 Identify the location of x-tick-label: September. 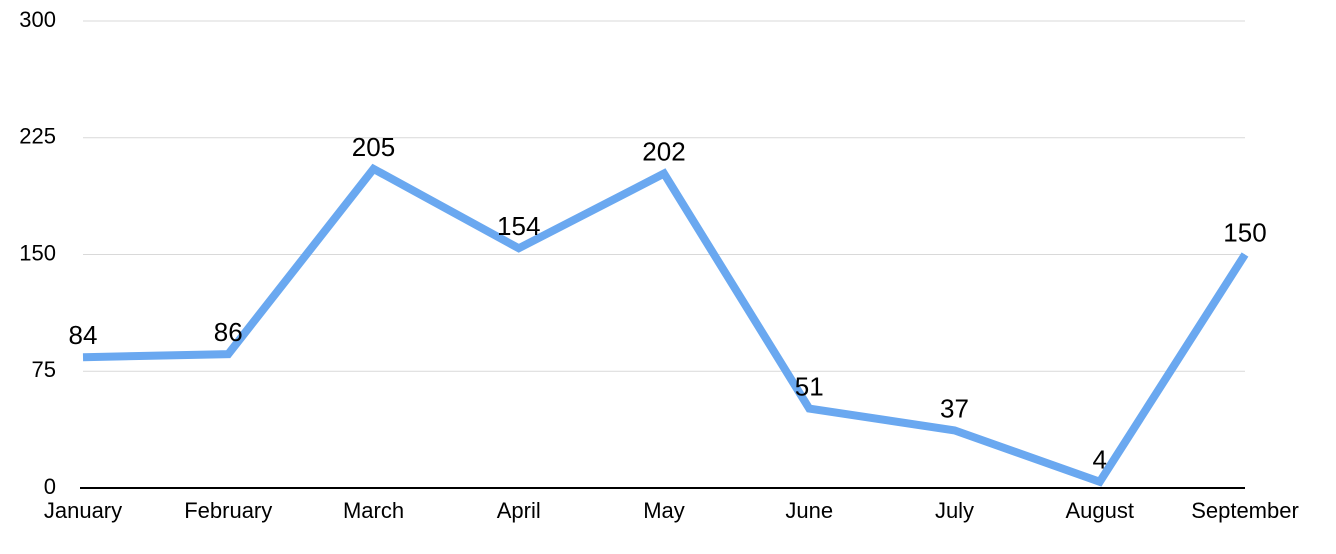
(1245, 510).